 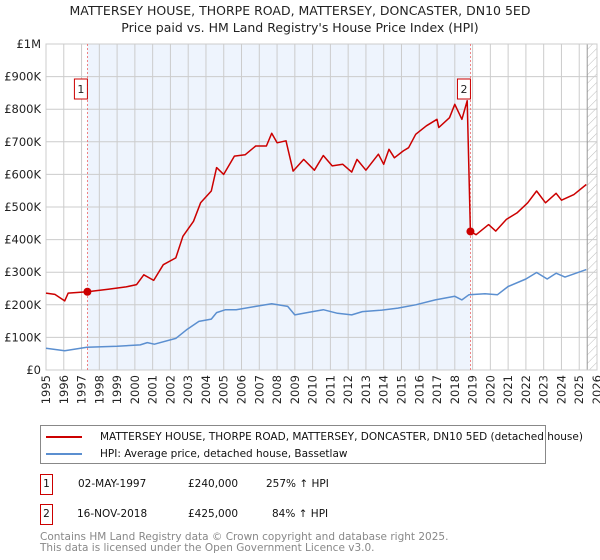 I want to click on y-tick-label: £800K, so click(x=22, y=109).